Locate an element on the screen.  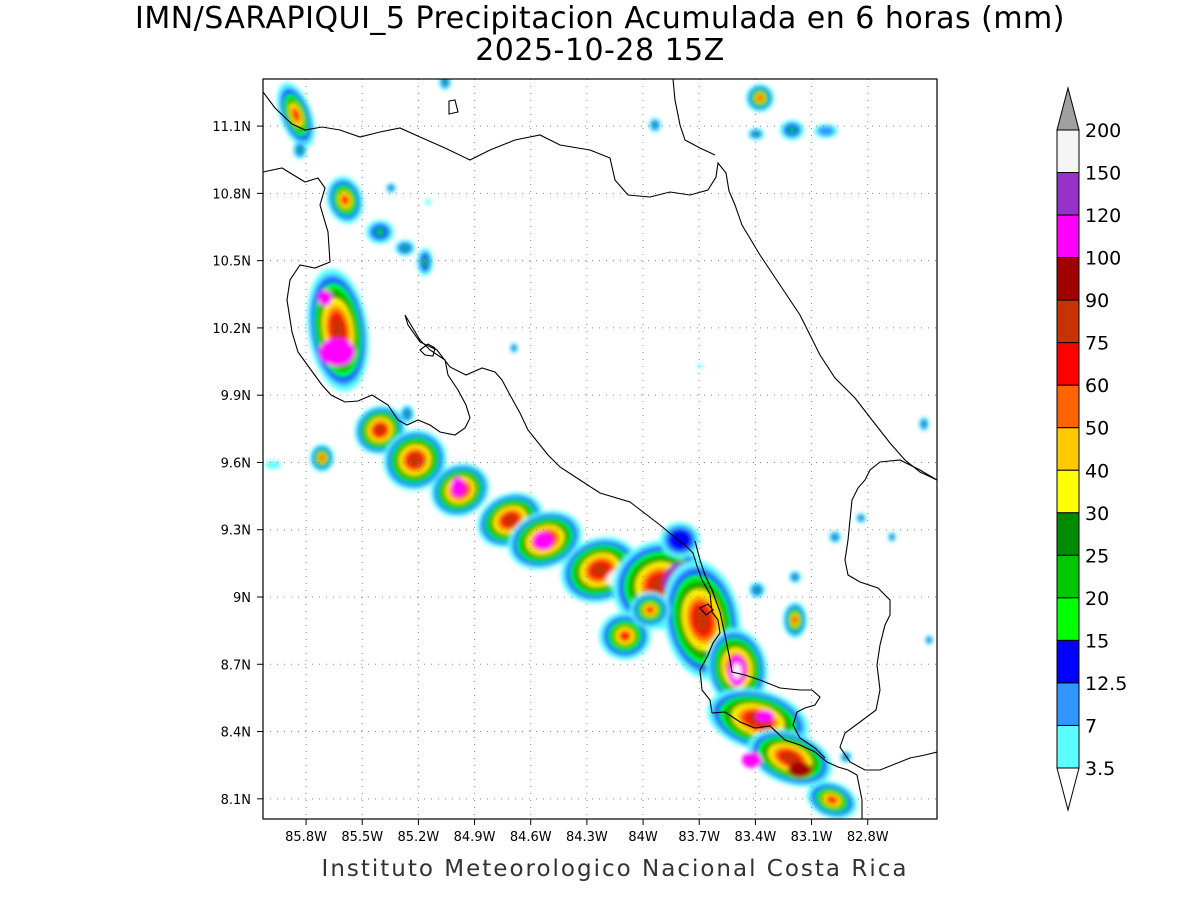
legend-label: 120 is located at coordinates (1103, 216).